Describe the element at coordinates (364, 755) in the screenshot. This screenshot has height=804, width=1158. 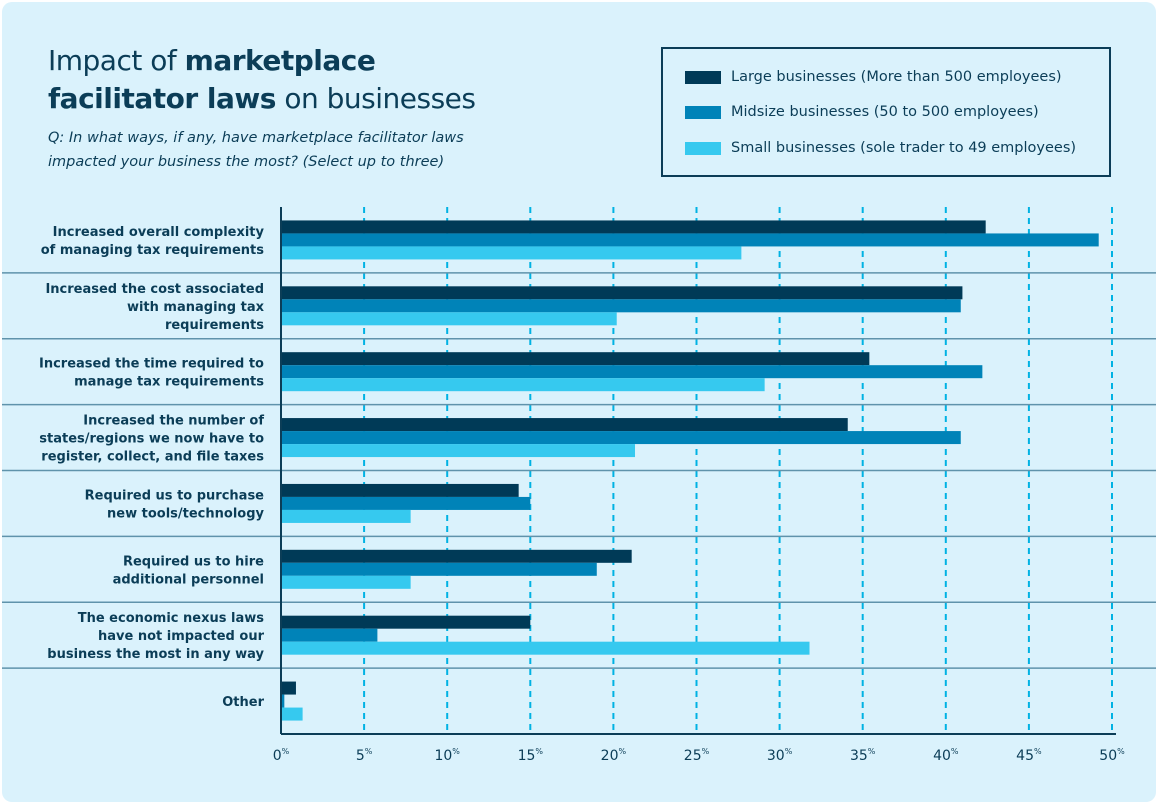
I see `x-tick-label: 5%` at that location.